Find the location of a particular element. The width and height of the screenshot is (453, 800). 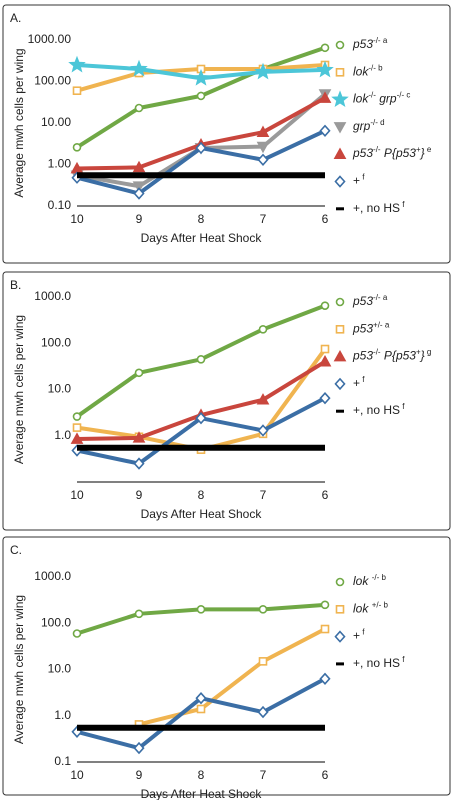

y-tick-label: 1000.0 is located at coordinates (52, 576).